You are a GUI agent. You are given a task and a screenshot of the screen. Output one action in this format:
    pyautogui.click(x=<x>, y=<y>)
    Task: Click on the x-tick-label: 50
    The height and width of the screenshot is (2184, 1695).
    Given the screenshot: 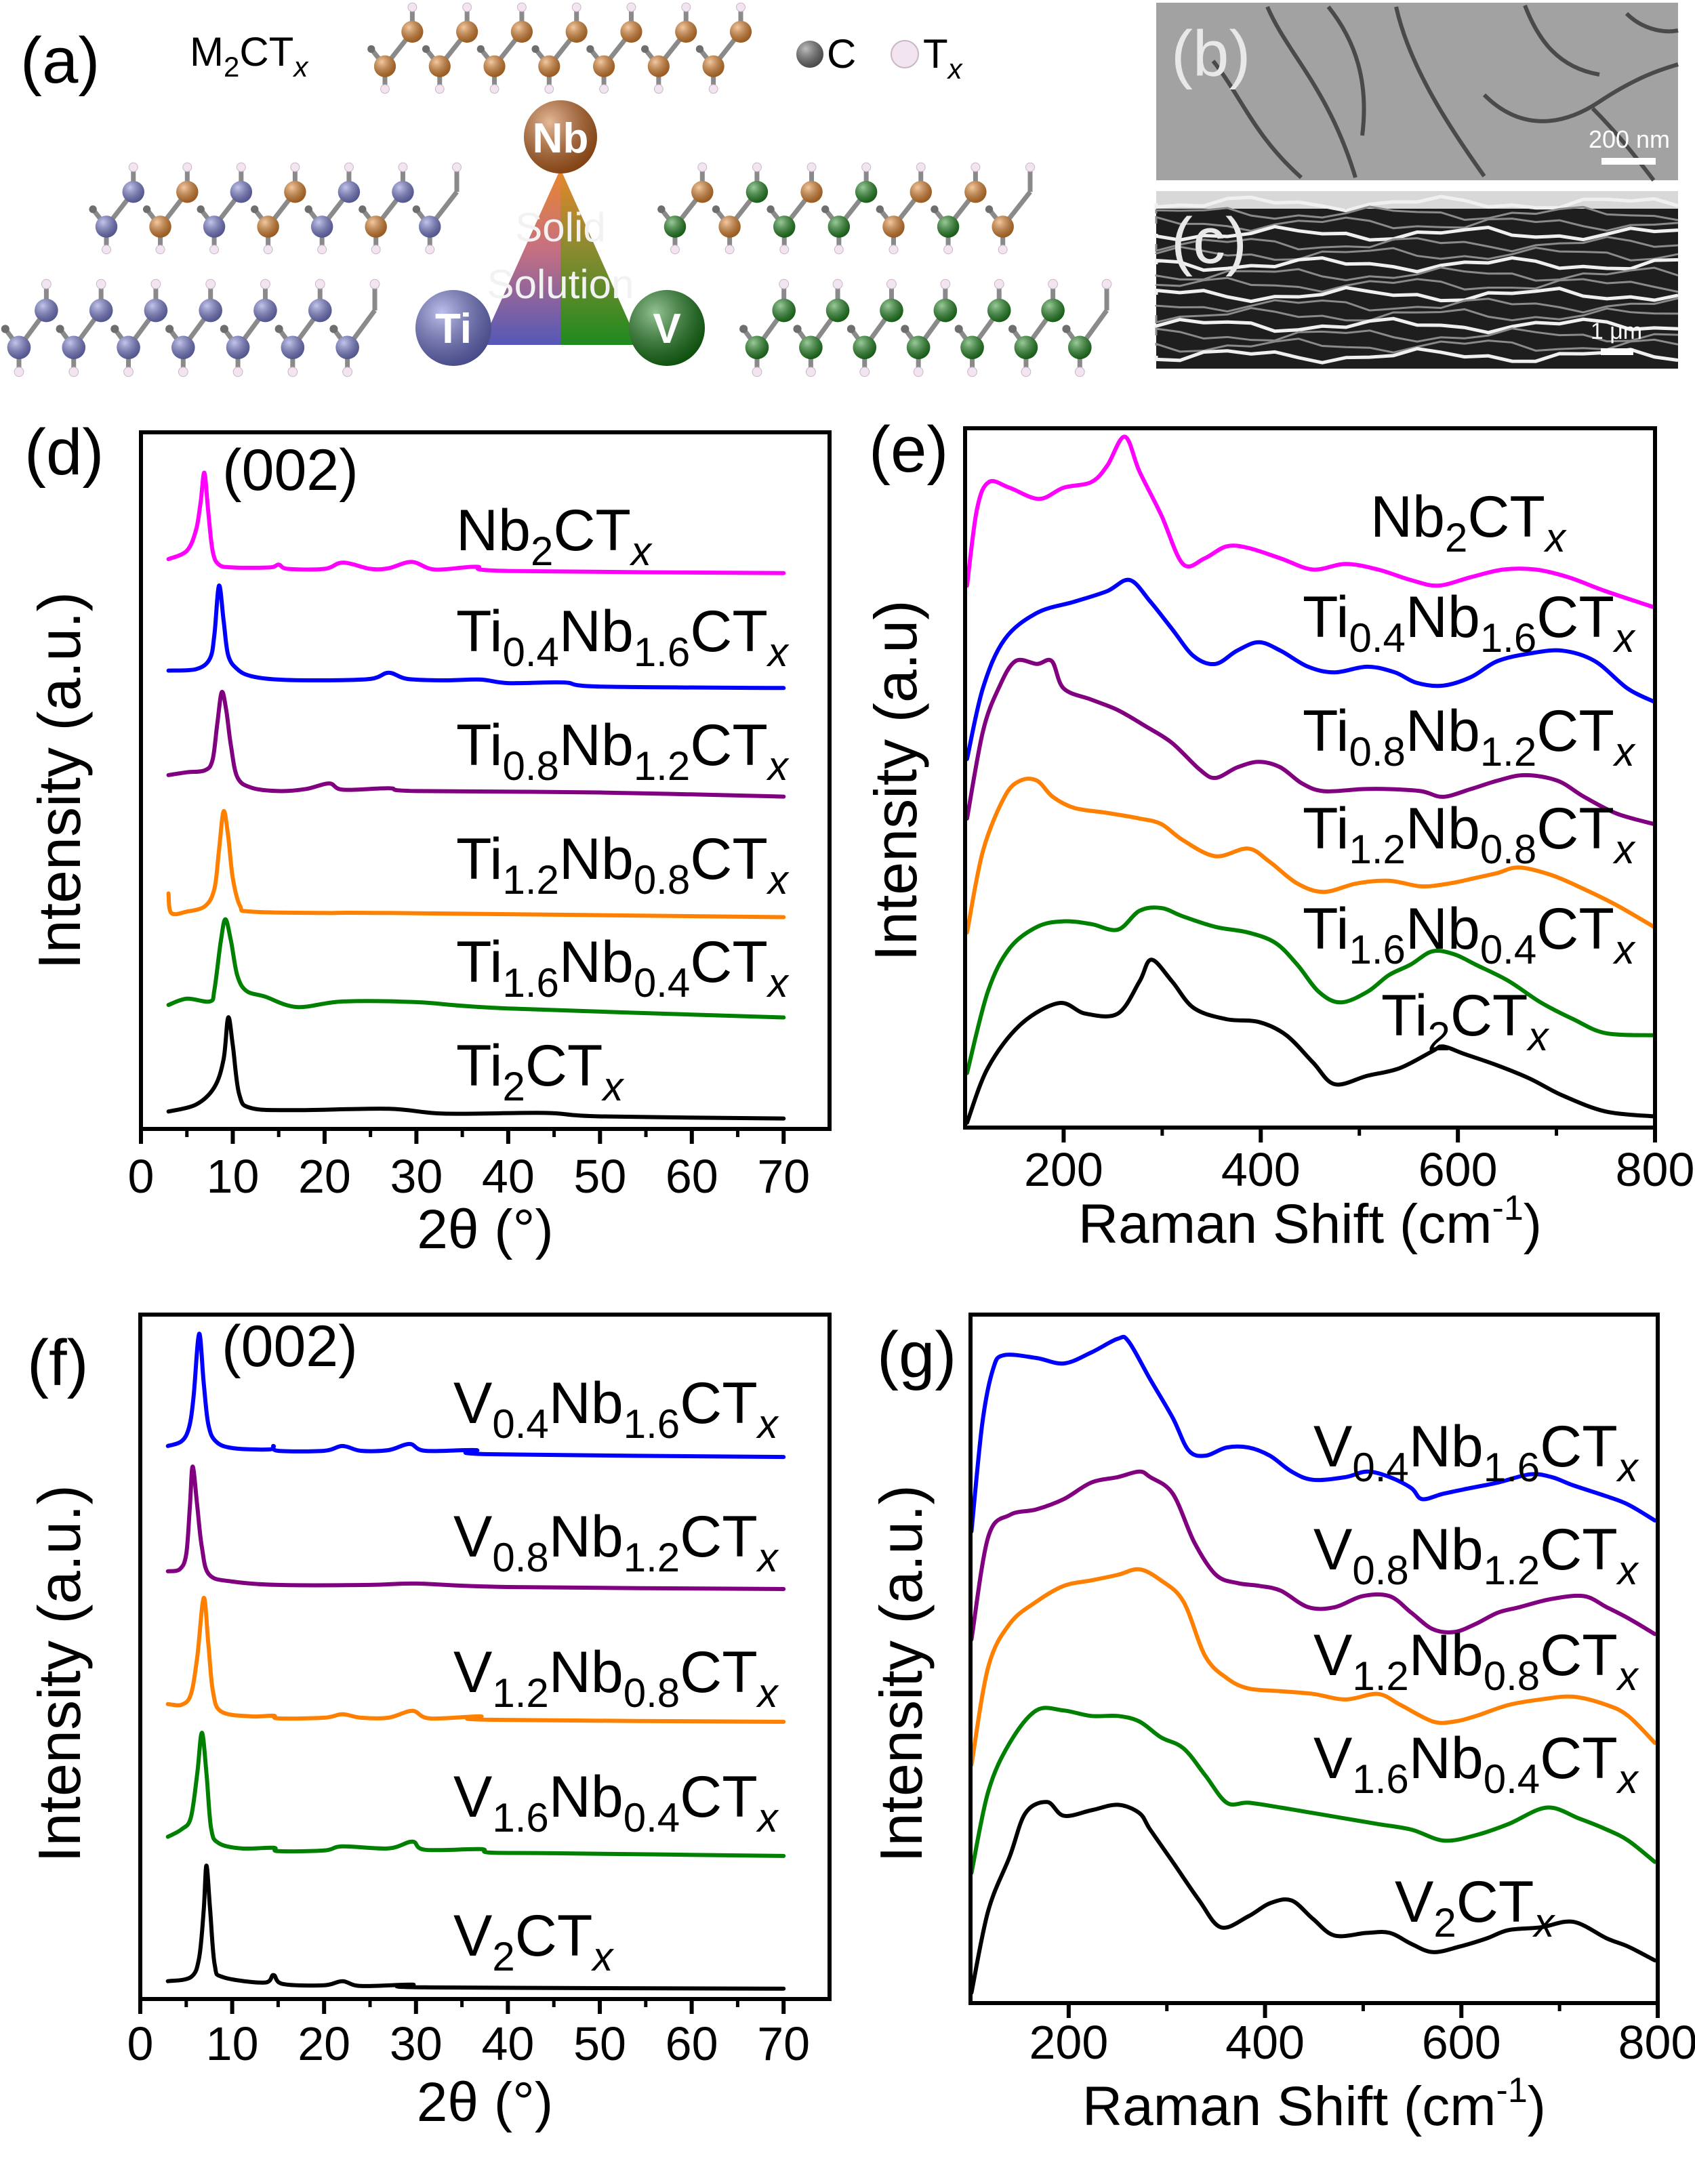 What is the action you would take?
    pyautogui.click(x=599, y=2043)
    